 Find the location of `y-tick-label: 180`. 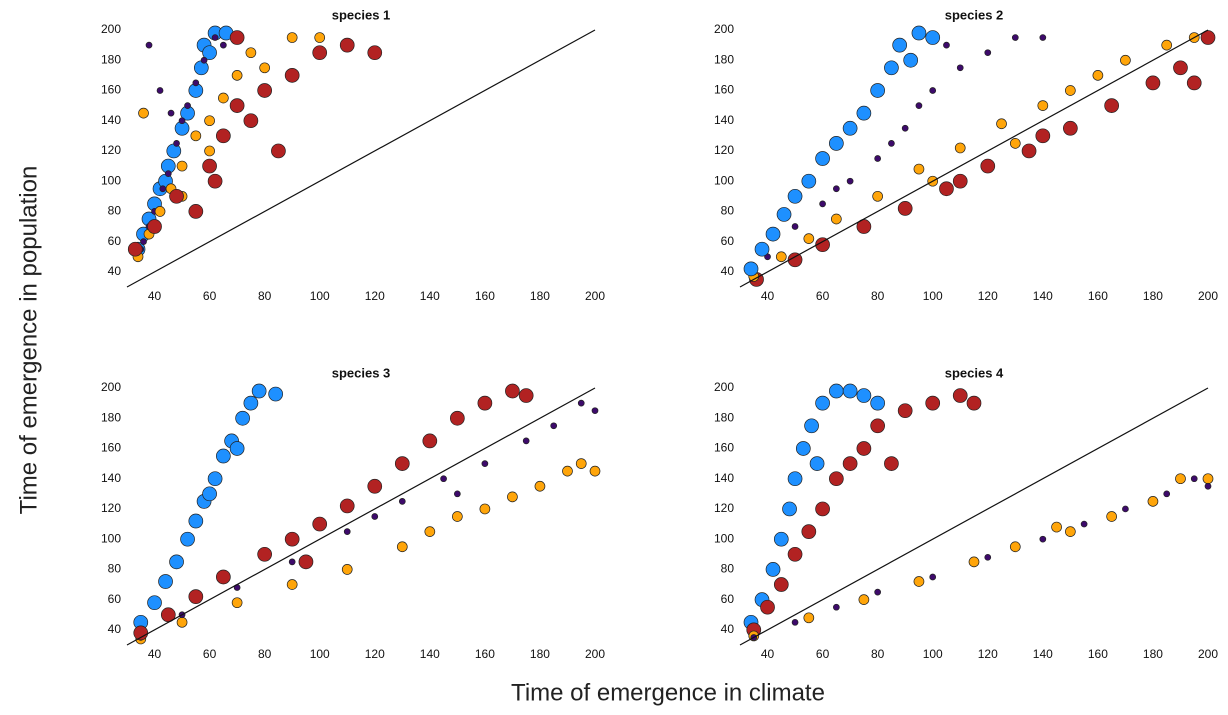

y-tick-label: 180 is located at coordinates (111, 59).